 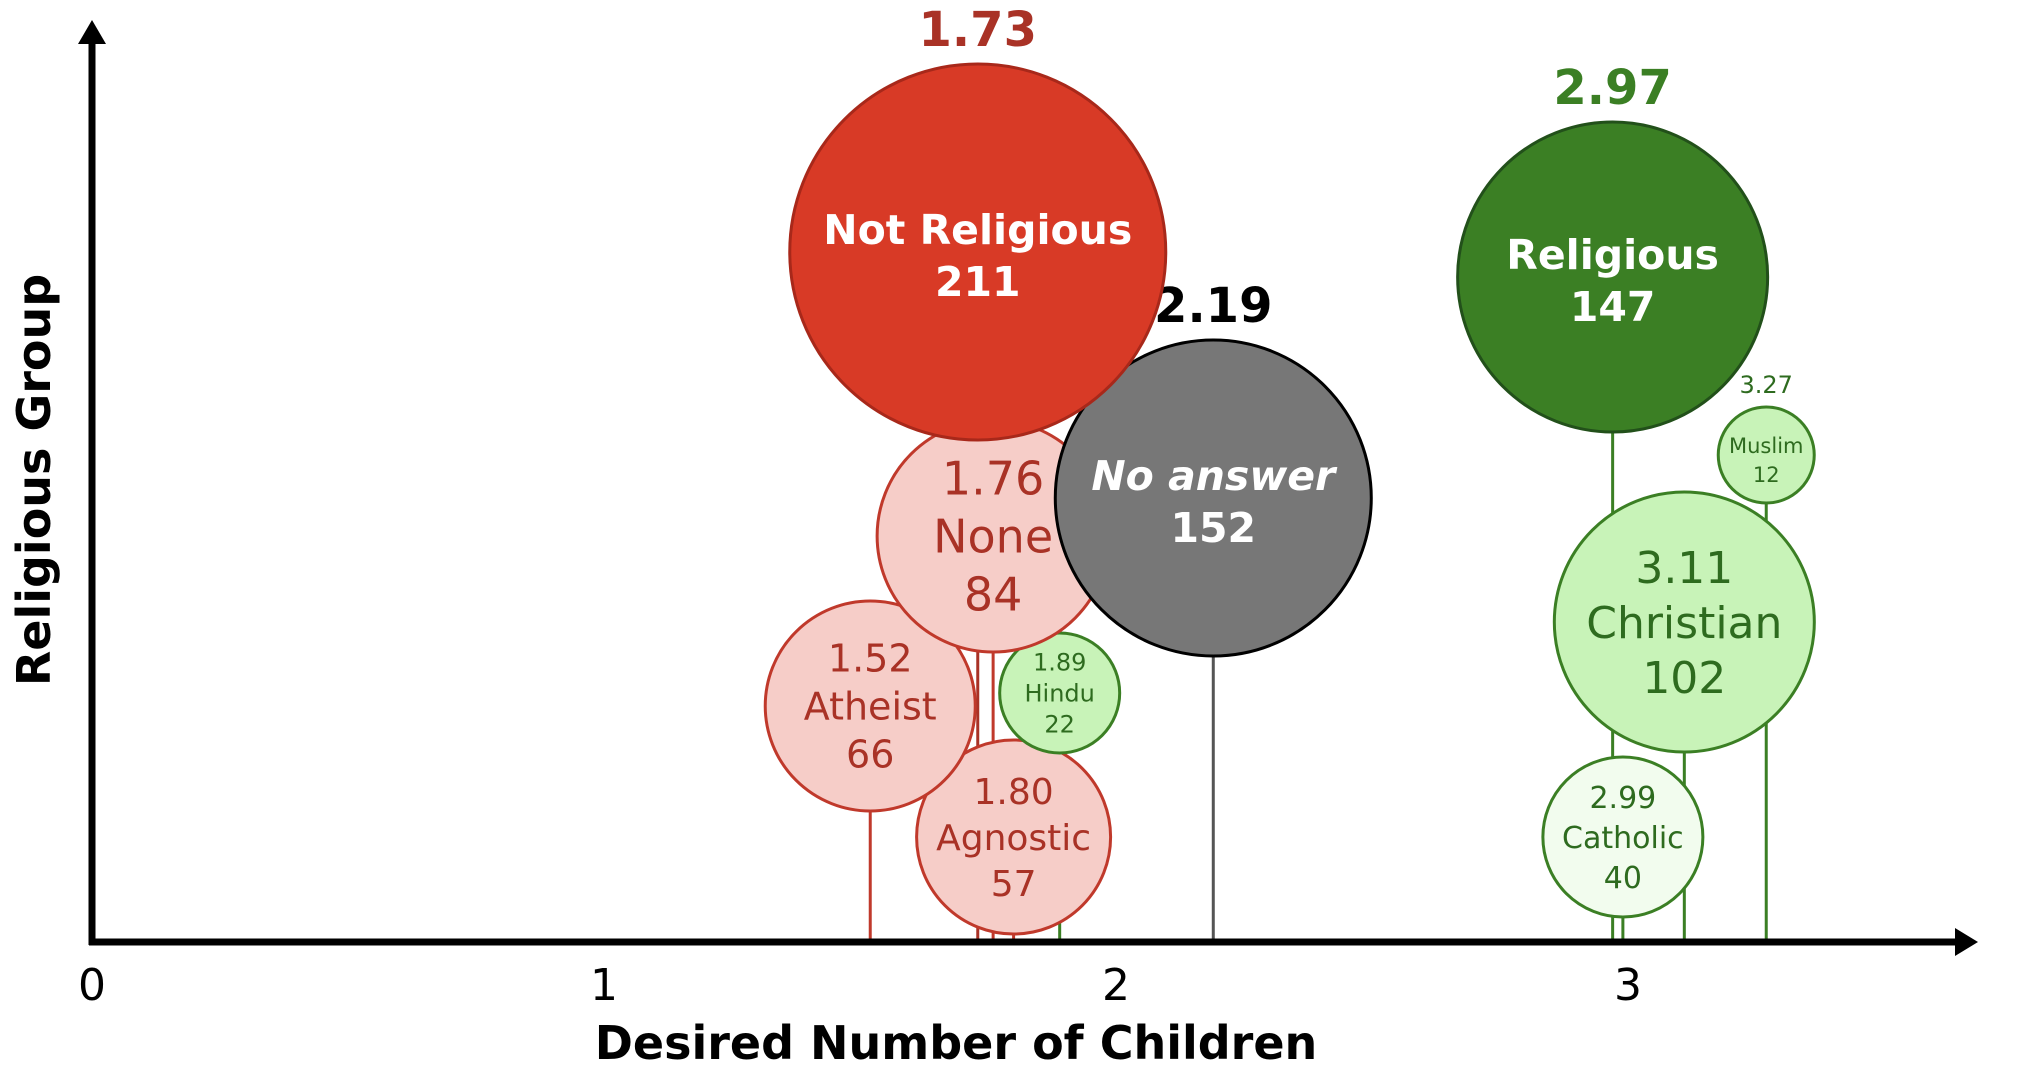 I want to click on religious-value-label: 2.97, so click(x=1612, y=88).